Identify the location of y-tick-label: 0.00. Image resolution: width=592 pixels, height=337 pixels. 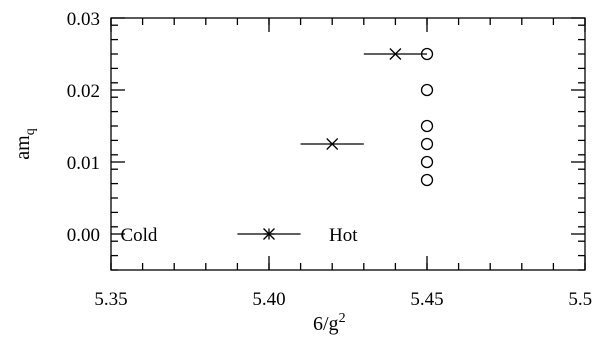
(83, 235).